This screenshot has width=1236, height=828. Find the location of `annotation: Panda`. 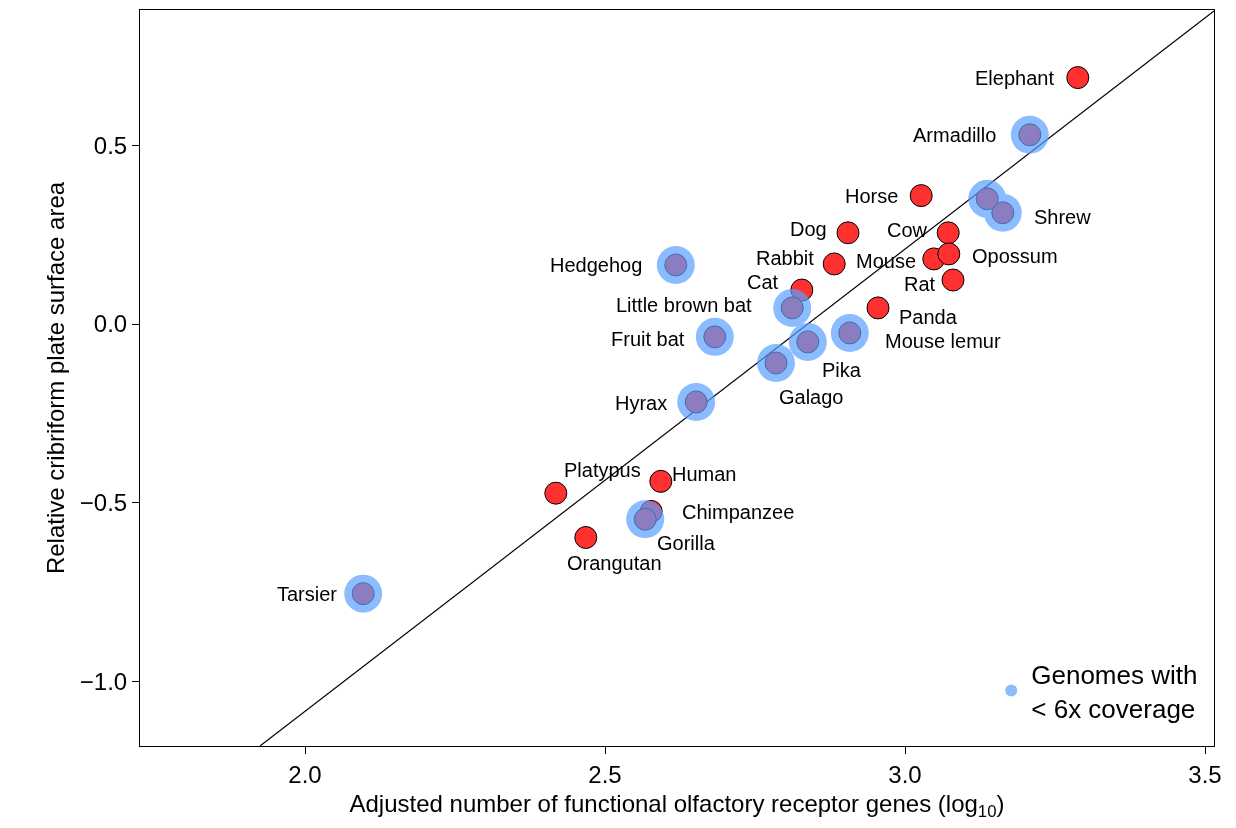

annotation: Panda is located at coordinates (928, 317).